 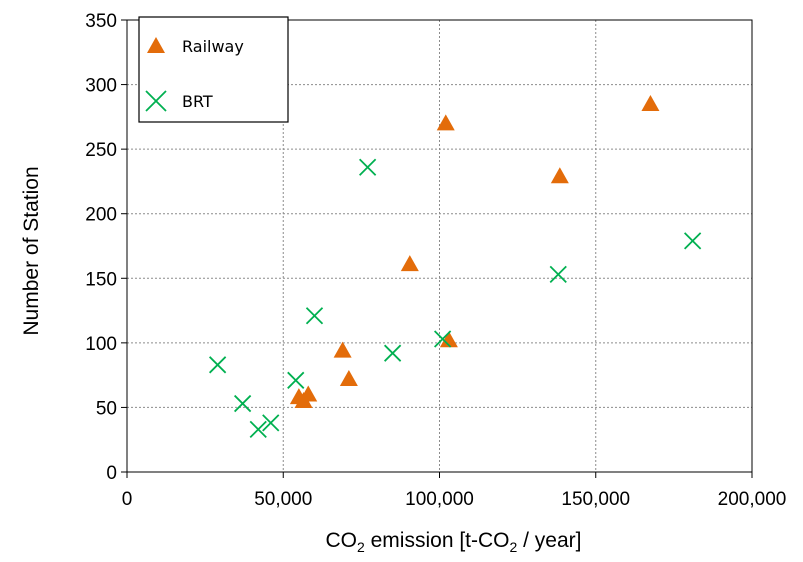 I want to click on legend-railway-marker, so click(x=156, y=45).